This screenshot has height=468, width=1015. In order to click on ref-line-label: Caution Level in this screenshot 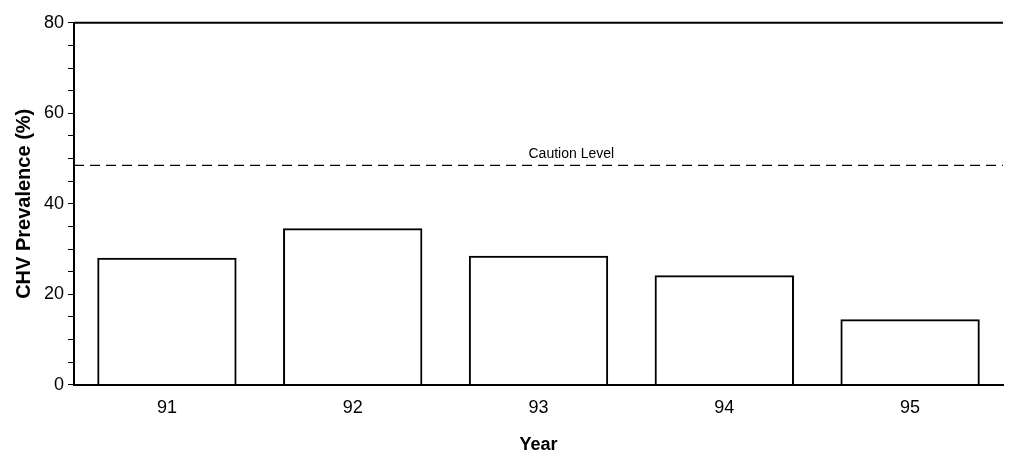, I will do `click(571, 153)`.